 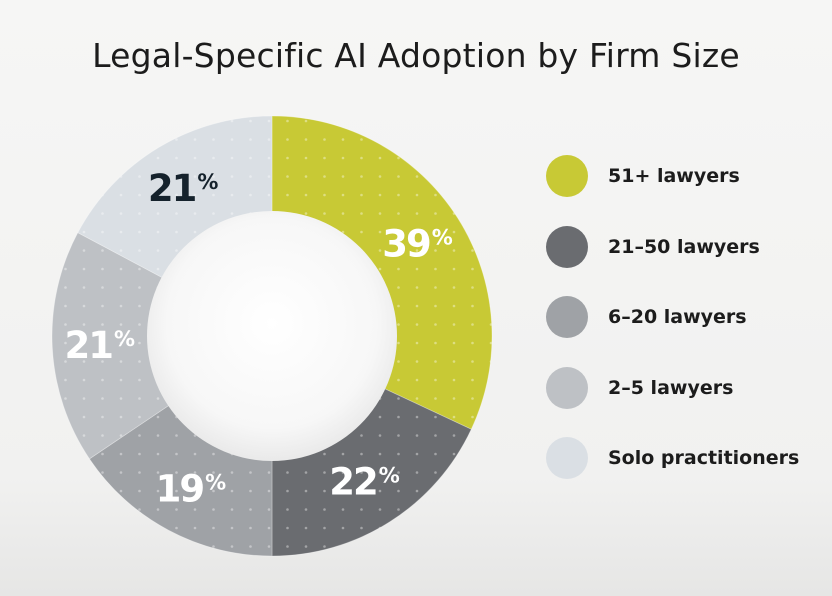 I want to click on legend-item-21-50-lawyers: 21–50 lawyers, so click(x=653, y=247).